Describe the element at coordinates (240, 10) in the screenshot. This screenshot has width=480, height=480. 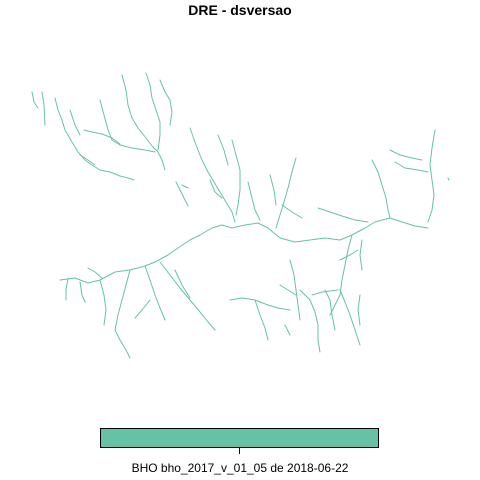
I see `map-title: DRE - dsversao` at that location.